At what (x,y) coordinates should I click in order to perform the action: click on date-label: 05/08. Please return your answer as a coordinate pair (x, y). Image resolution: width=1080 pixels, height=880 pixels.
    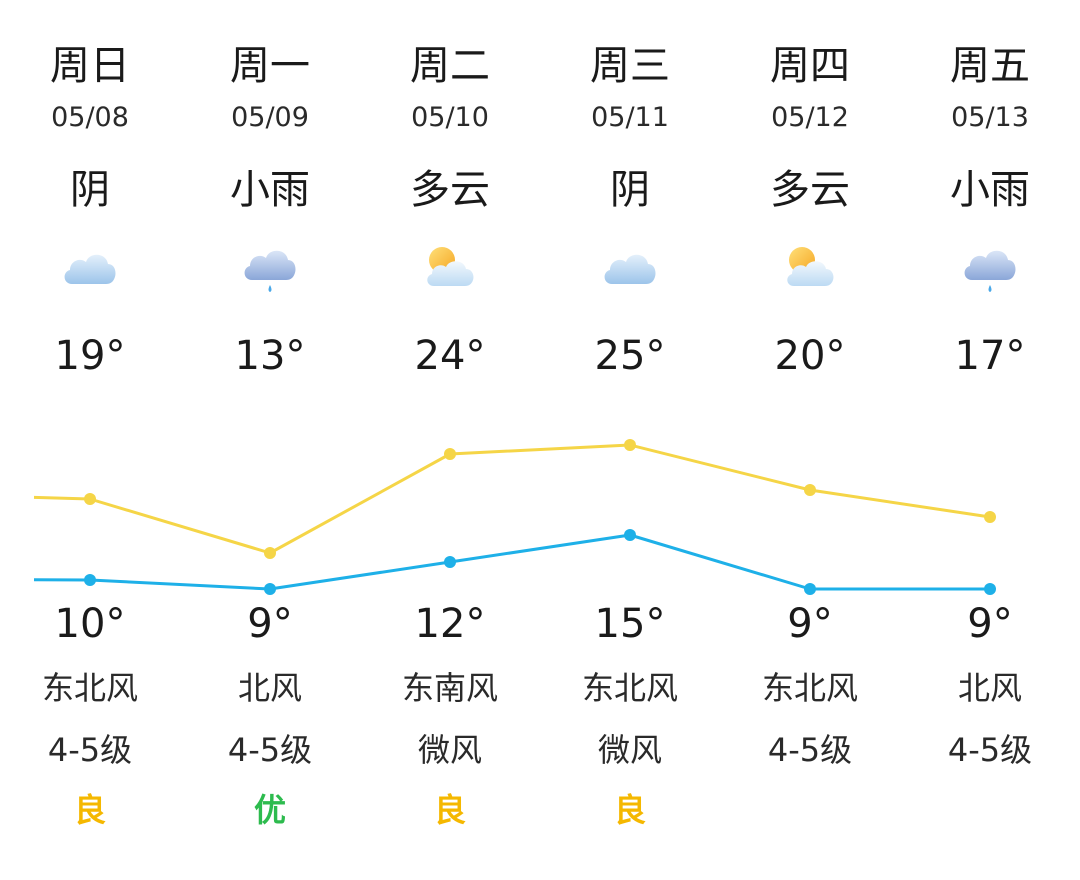
    Looking at the image, I should click on (90, 117).